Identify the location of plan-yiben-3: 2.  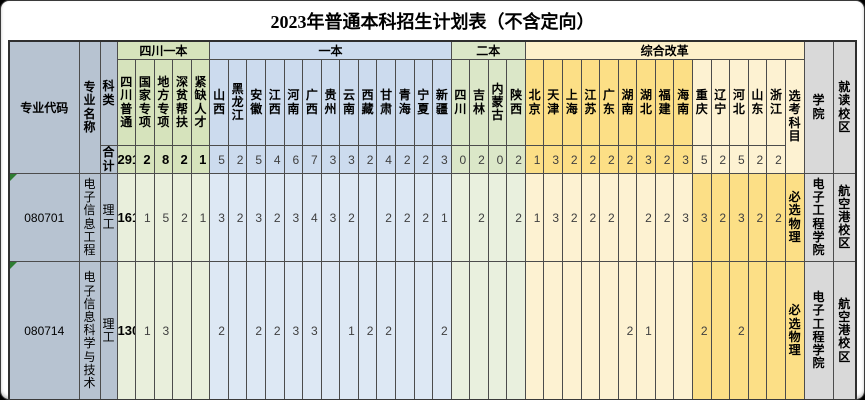
(275, 330).